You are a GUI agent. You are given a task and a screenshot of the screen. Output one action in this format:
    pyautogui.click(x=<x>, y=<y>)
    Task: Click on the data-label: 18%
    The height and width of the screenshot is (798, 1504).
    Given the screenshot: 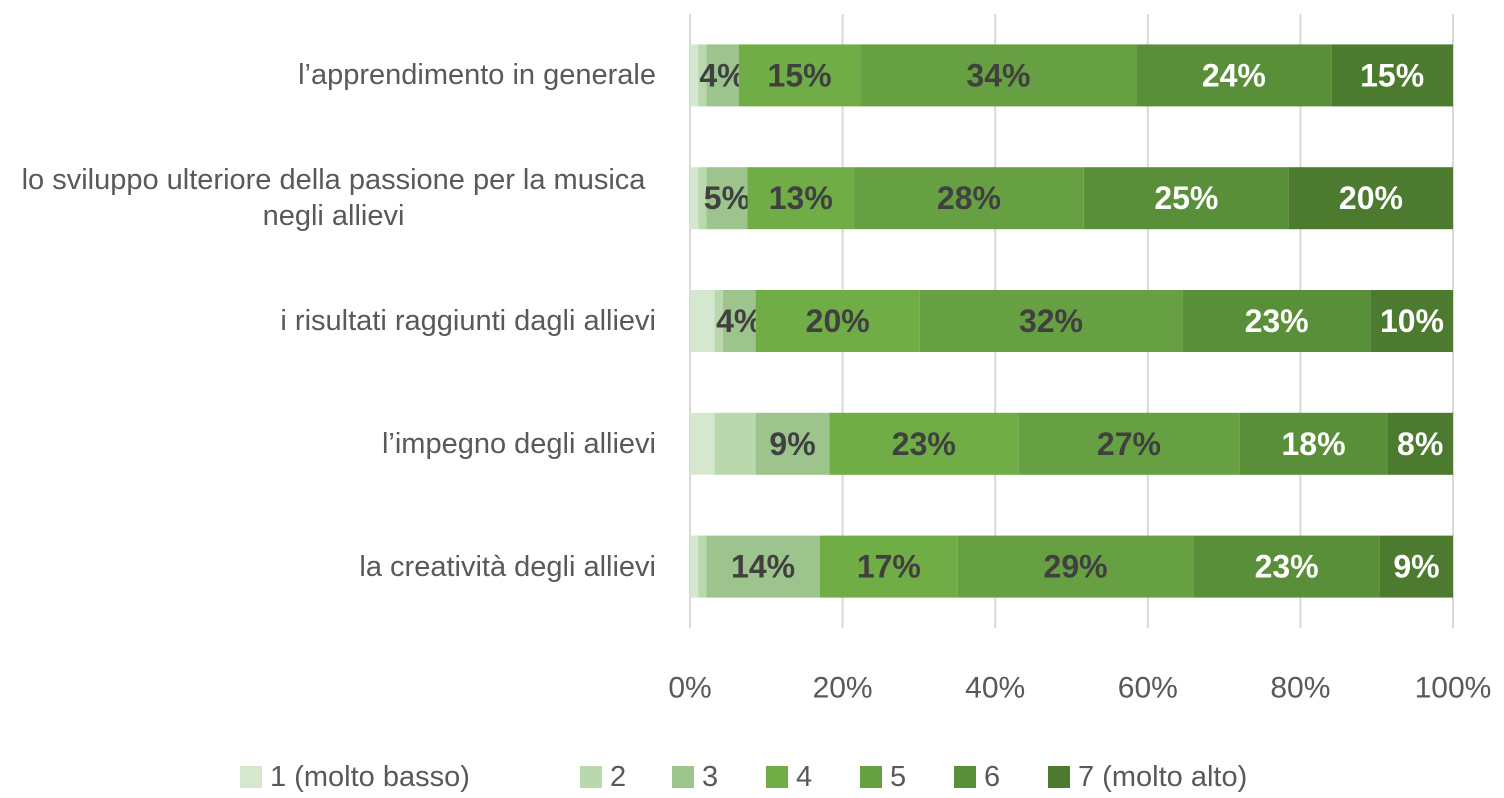 What is the action you would take?
    pyautogui.click(x=1314, y=444)
    